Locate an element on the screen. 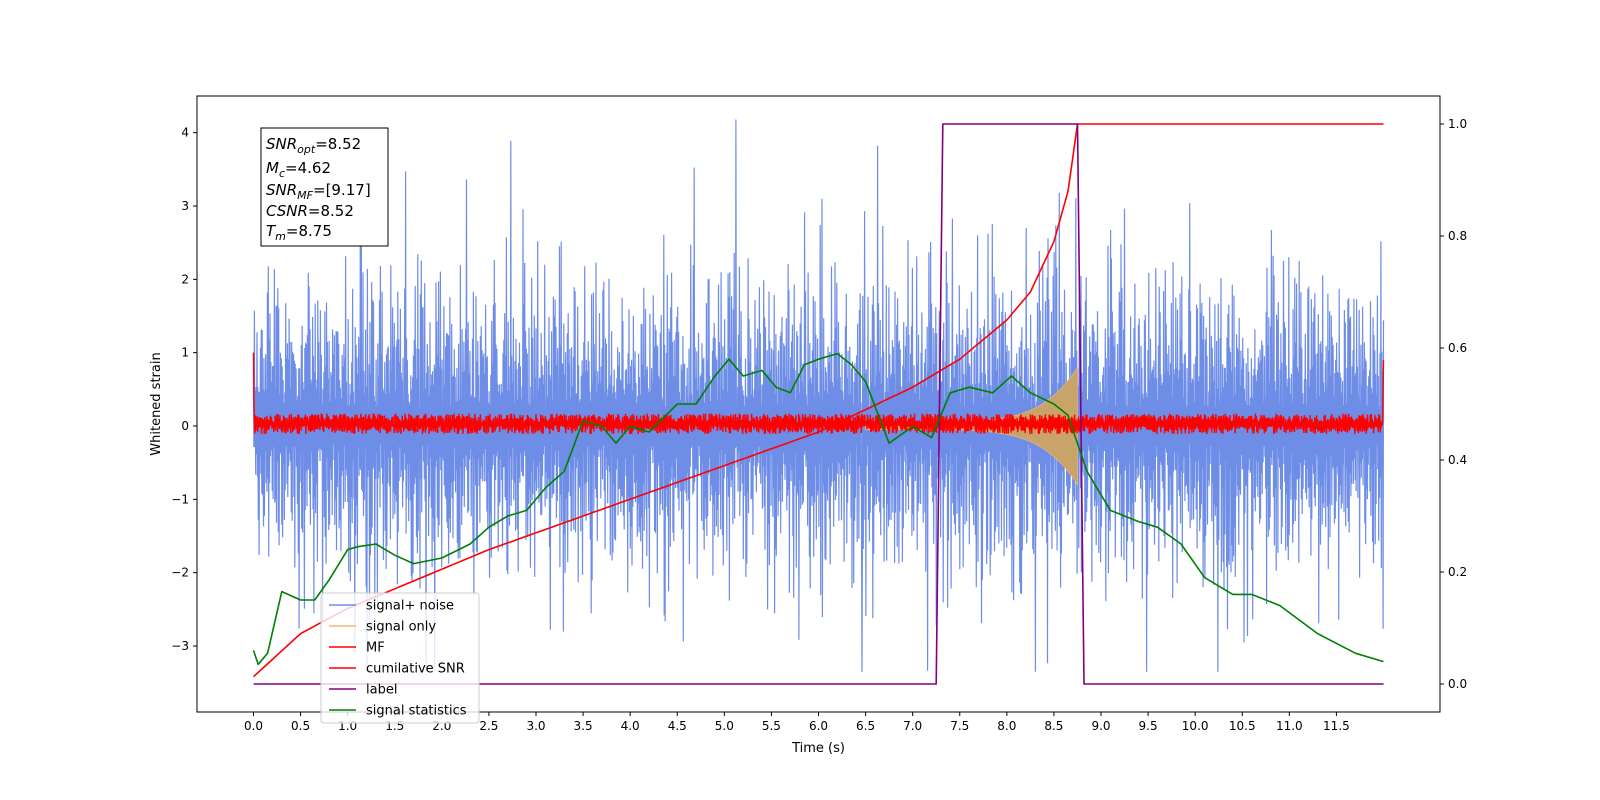 Image resolution: width=1600 pixels, height=800 pixels. y-axis-label: Whitened strain is located at coordinates (156, 403).